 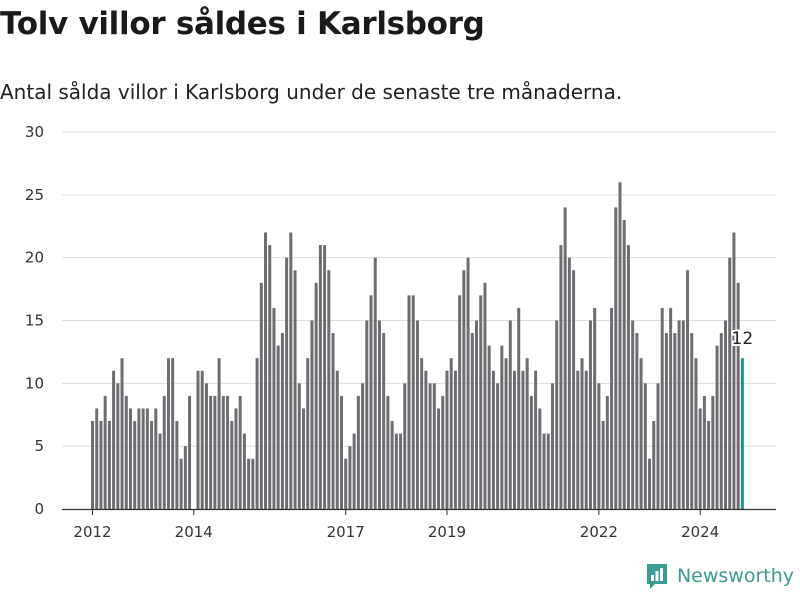 I want to click on newsworthy-logo: Newsworthy, so click(x=719, y=576).